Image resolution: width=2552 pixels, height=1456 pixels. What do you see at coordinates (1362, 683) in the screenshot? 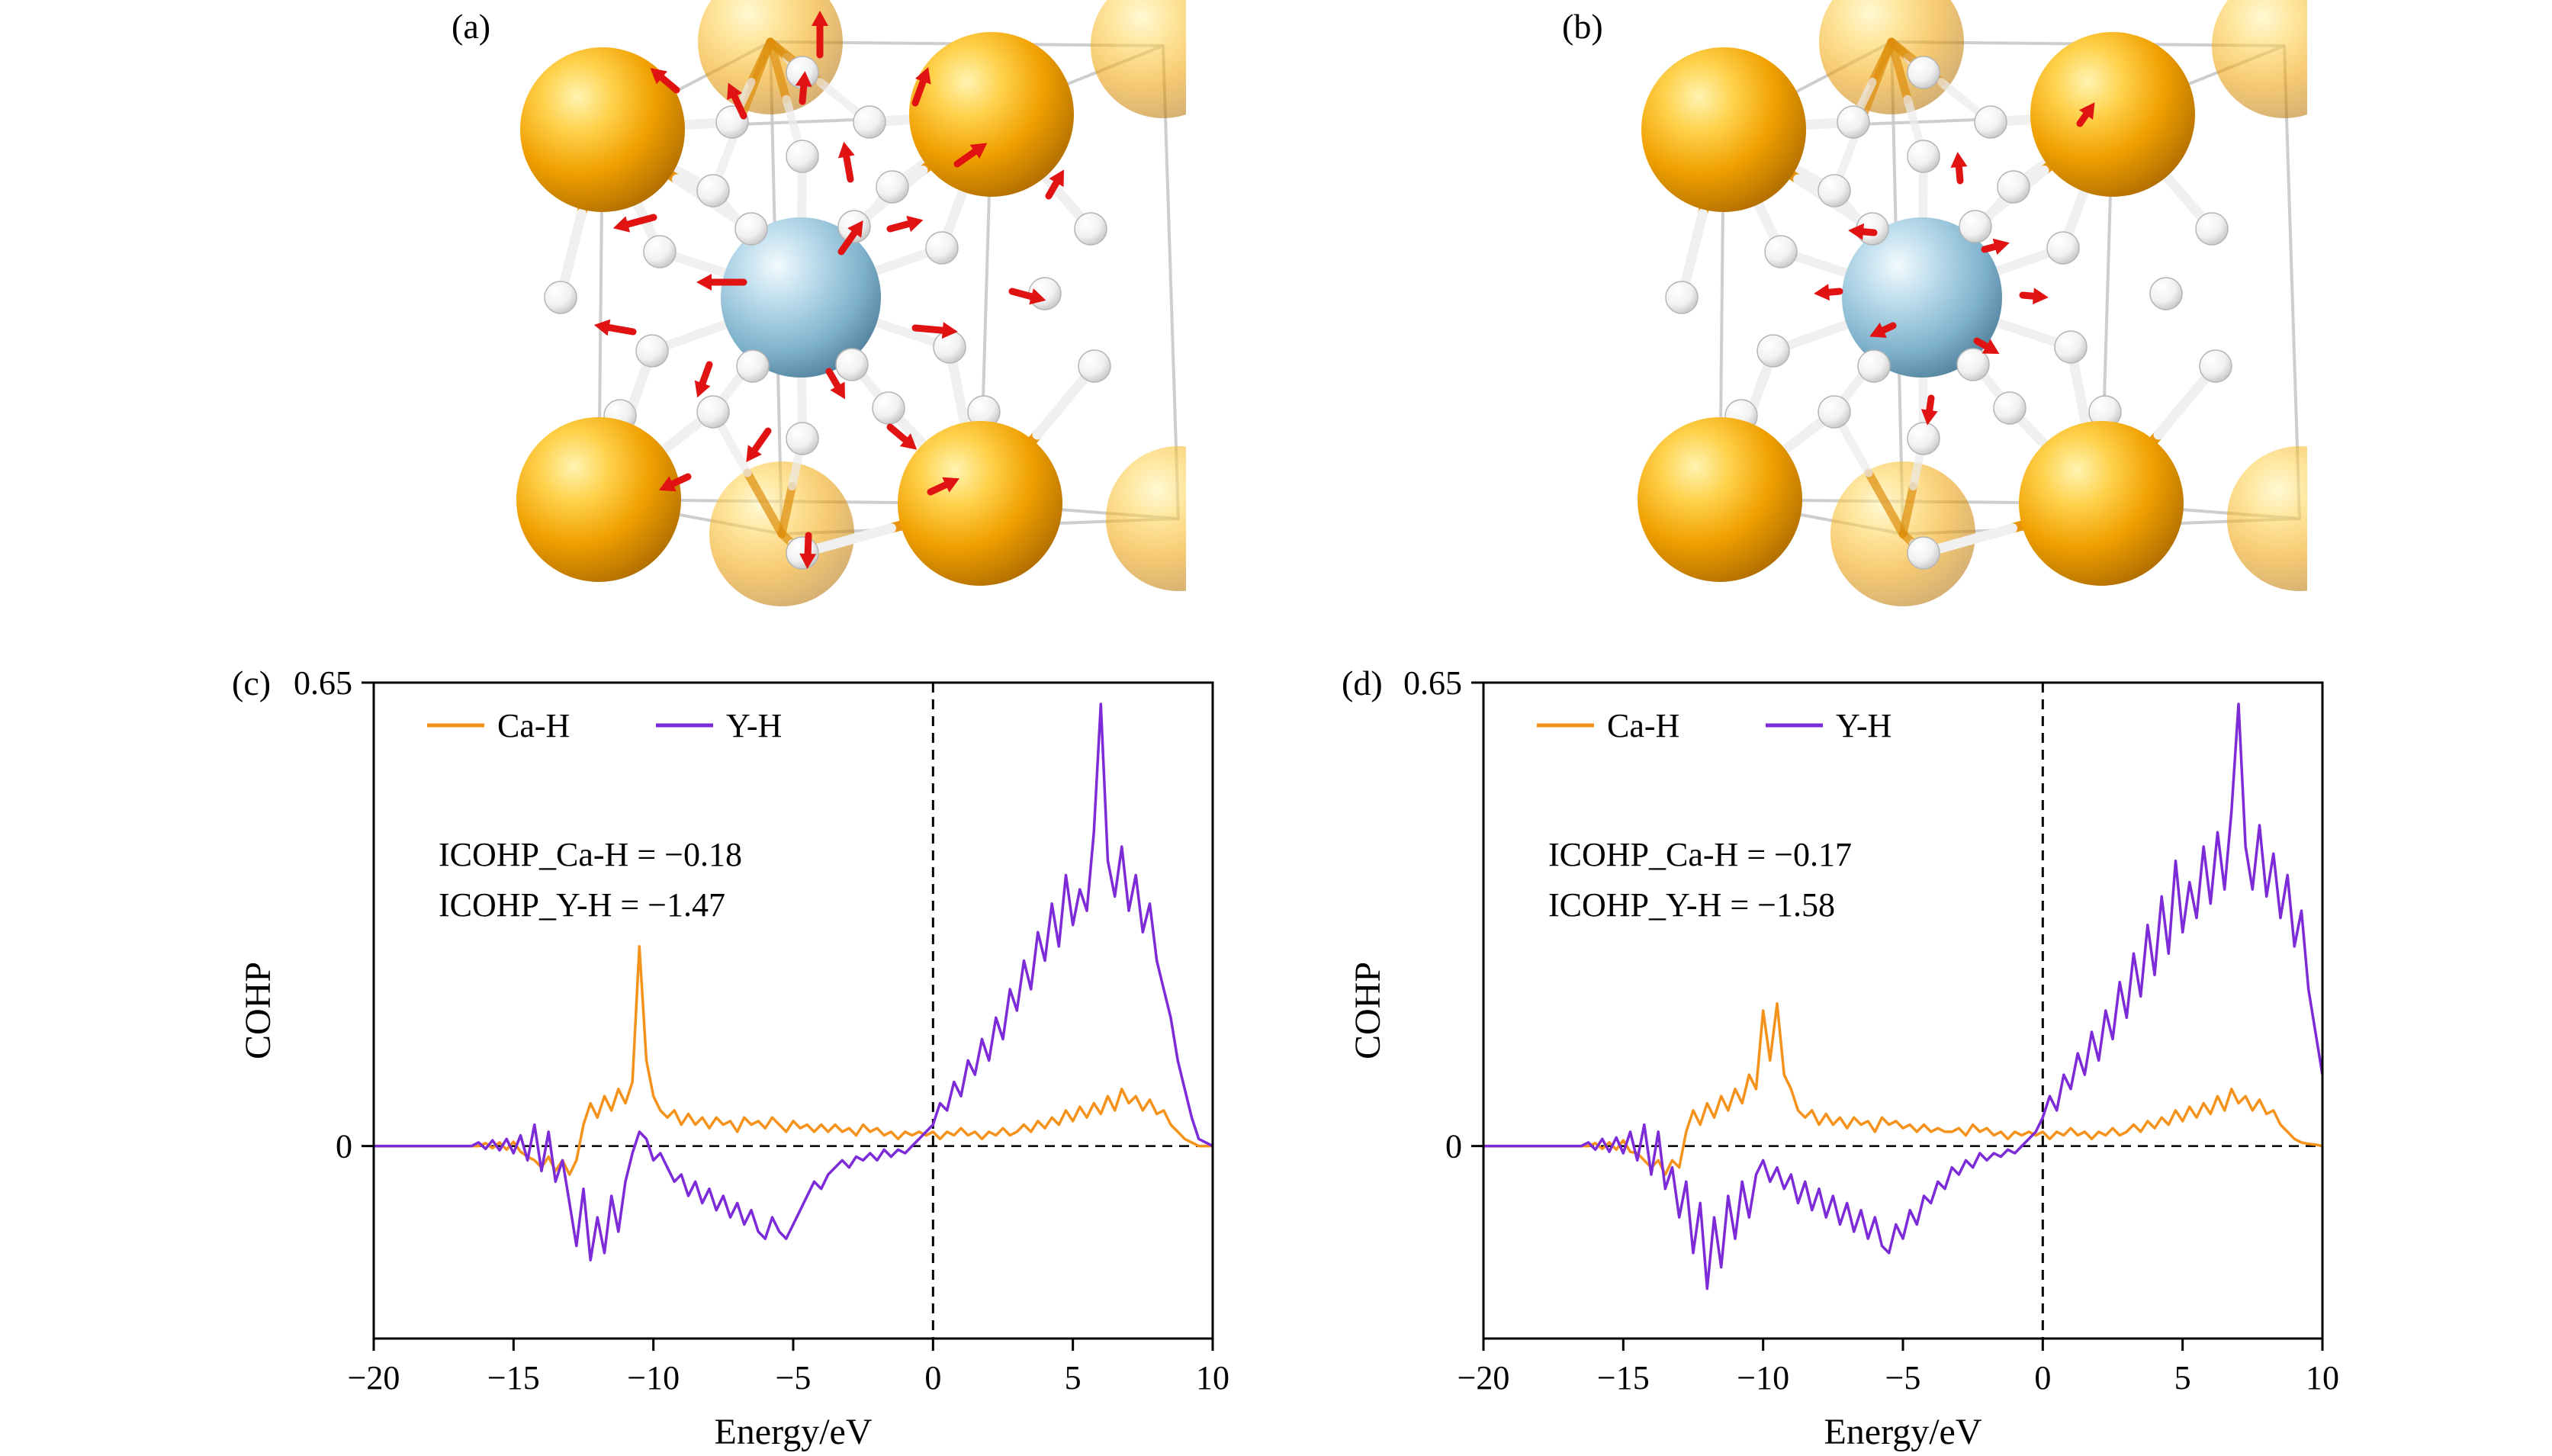
I see `panel-label: (d)` at bounding box center [1362, 683].